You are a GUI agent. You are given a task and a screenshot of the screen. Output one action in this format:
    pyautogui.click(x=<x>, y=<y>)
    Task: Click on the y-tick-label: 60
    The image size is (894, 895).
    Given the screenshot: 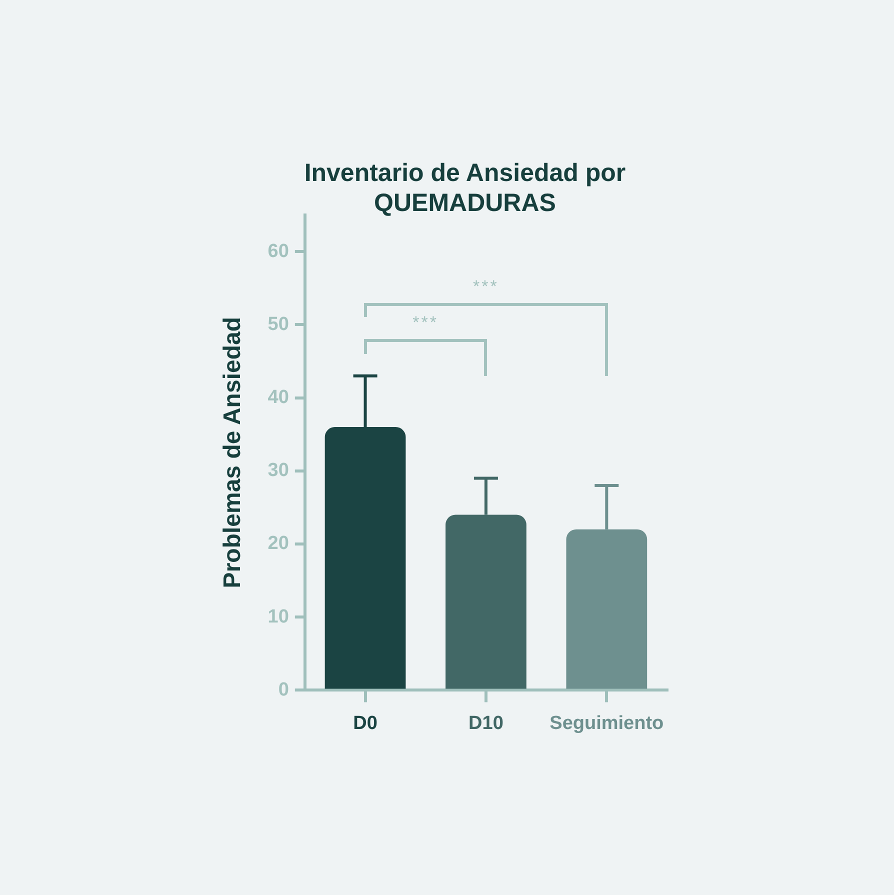 What is the action you would take?
    pyautogui.click(x=278, y=251)
    